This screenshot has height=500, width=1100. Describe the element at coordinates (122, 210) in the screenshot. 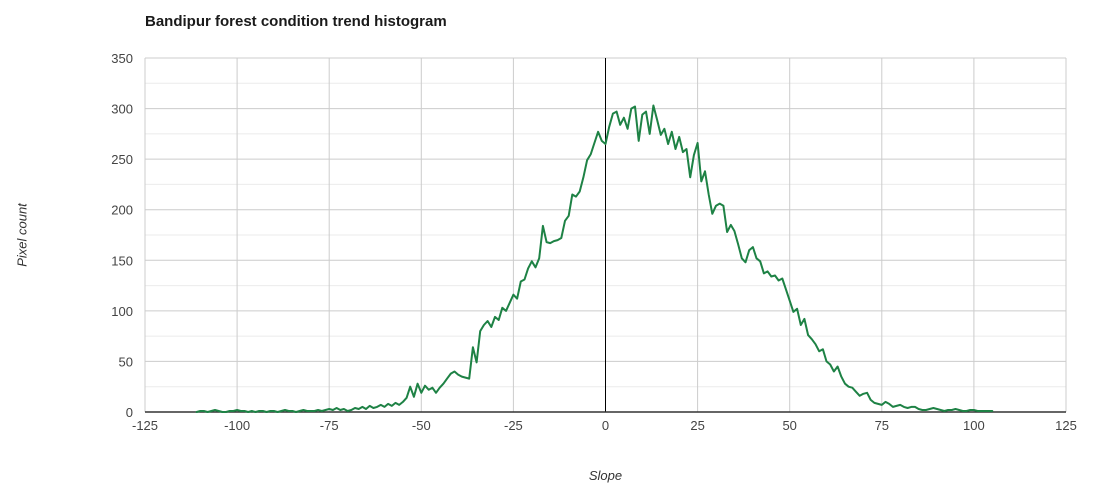

I see `y-tick-label: 200` at that location.